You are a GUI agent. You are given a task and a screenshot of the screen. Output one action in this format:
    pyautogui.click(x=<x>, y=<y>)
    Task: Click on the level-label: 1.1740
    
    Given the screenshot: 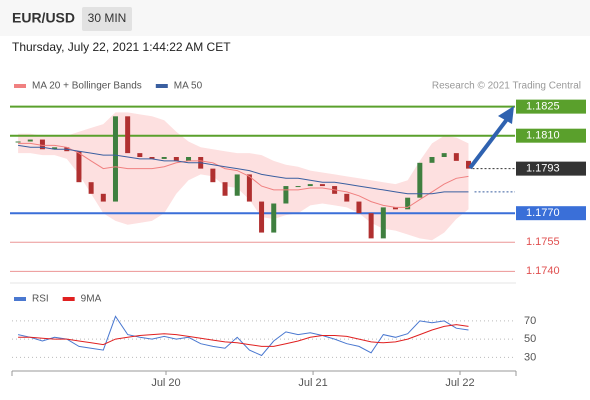 What is the action you would take?
    pyautogui.click(x=543, y=271)
    